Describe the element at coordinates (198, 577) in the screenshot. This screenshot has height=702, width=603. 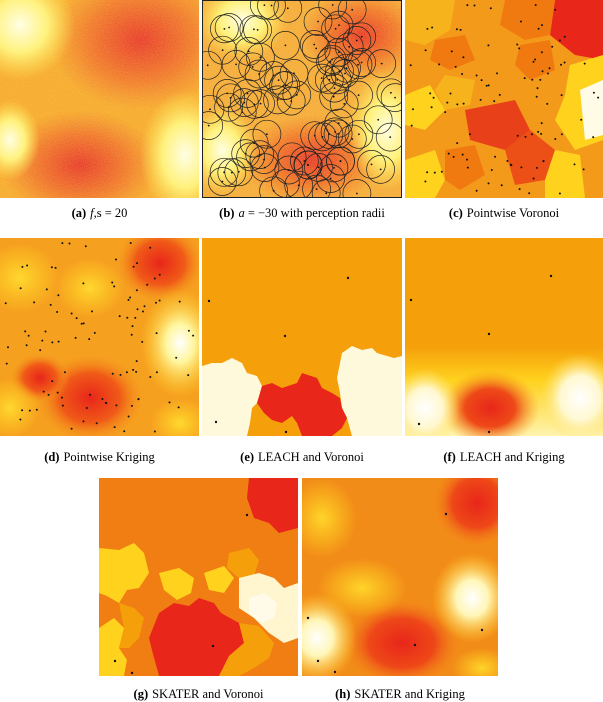
I see `panel-g-image` at that location.